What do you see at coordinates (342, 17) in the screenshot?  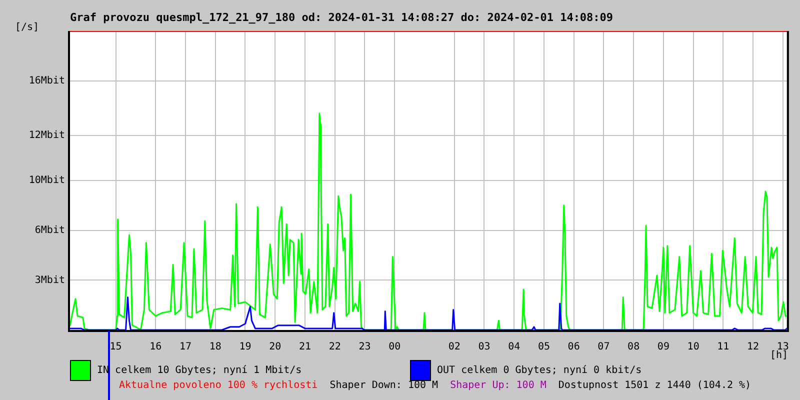 I see `chart-title: Graf provozu quesmpl_172_21_97_180 od: 2024-01-31 14:08:27 do: 2024-02-01 14:08:09` at bounding box center [342, 17].